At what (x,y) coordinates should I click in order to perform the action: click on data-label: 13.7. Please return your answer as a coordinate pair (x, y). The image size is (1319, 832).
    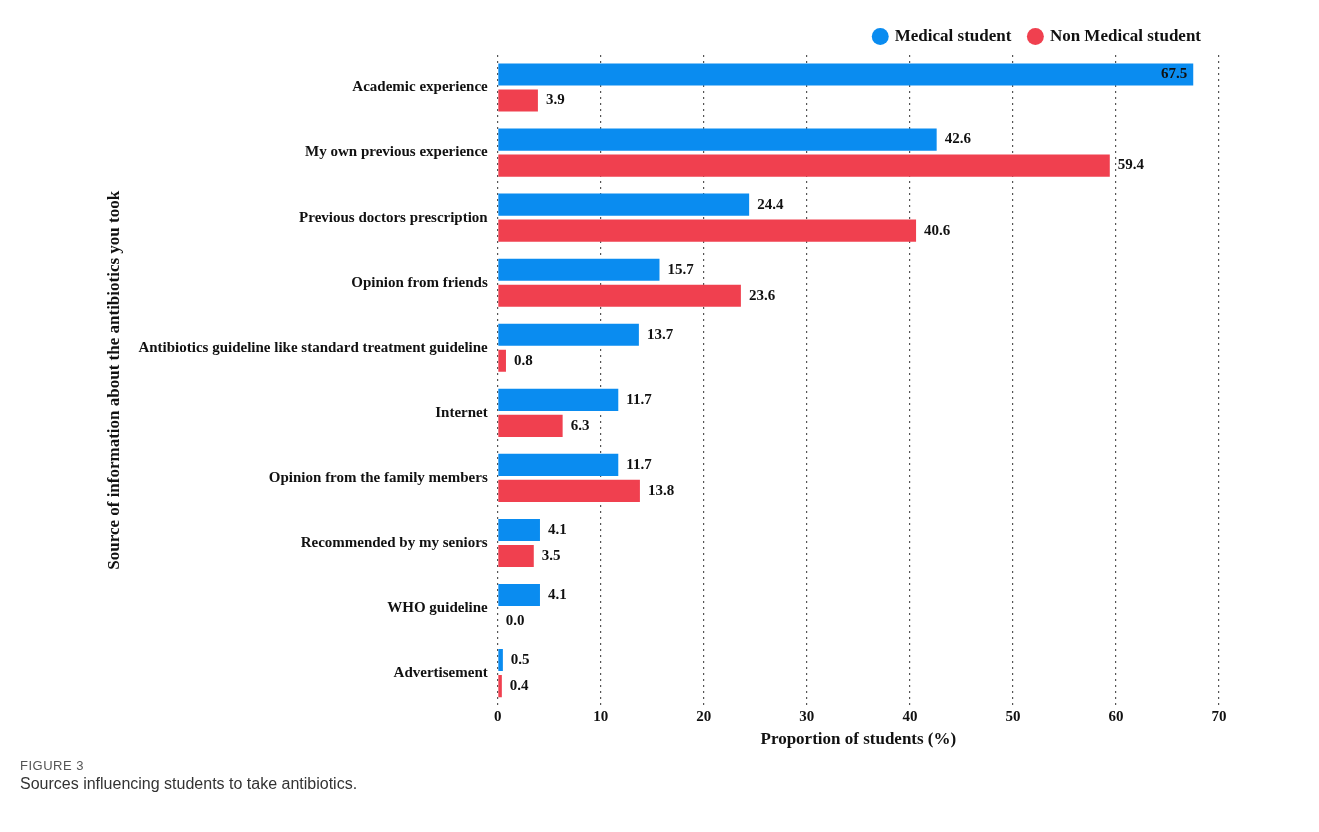
    Looking at the image, I should click on (660, 333).